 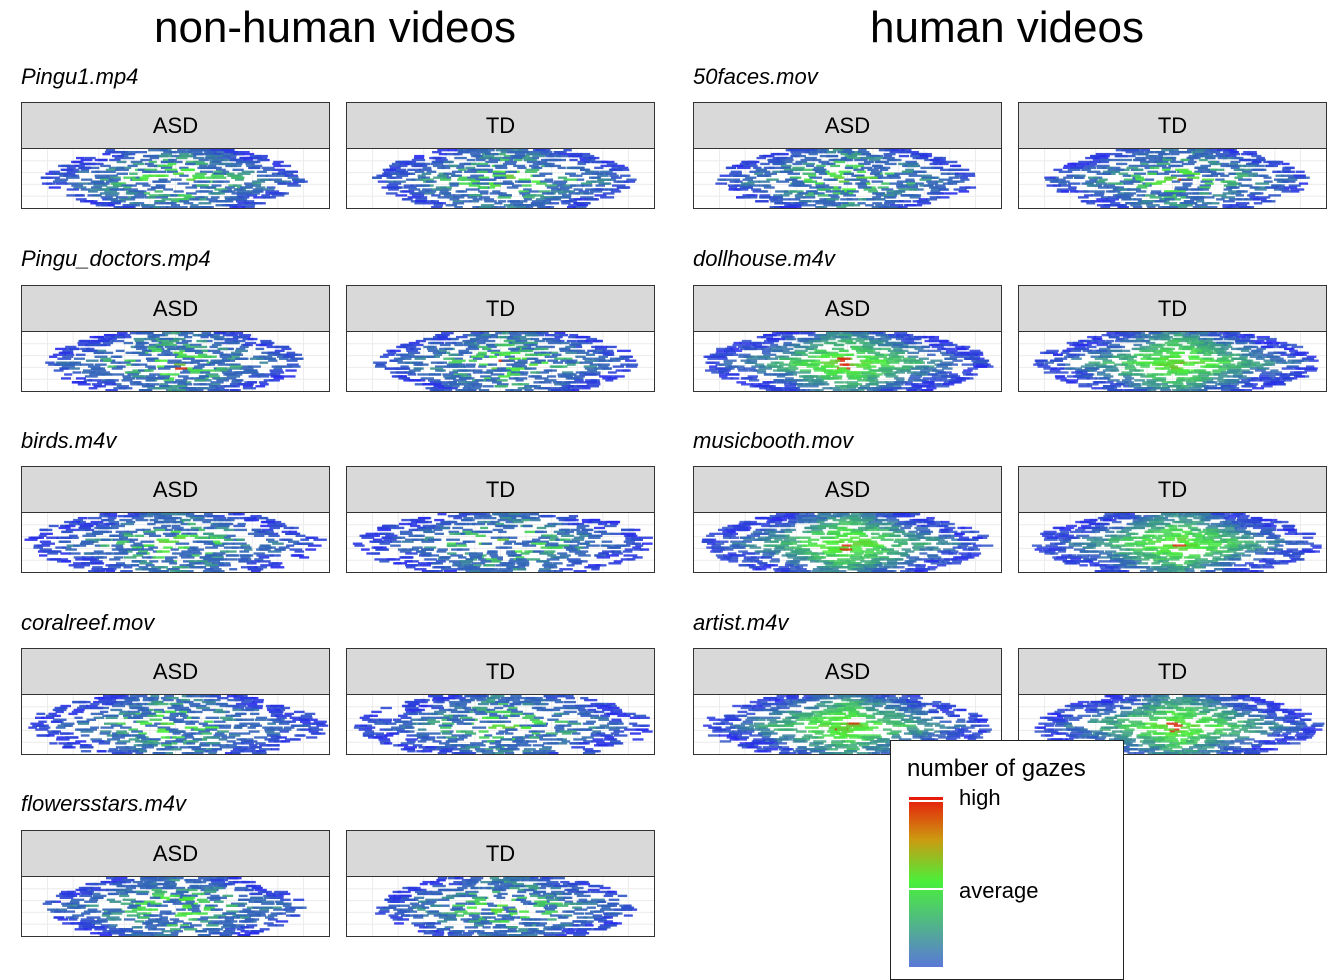 I want to click on heatmap-svg, so click(x=175, y=361).